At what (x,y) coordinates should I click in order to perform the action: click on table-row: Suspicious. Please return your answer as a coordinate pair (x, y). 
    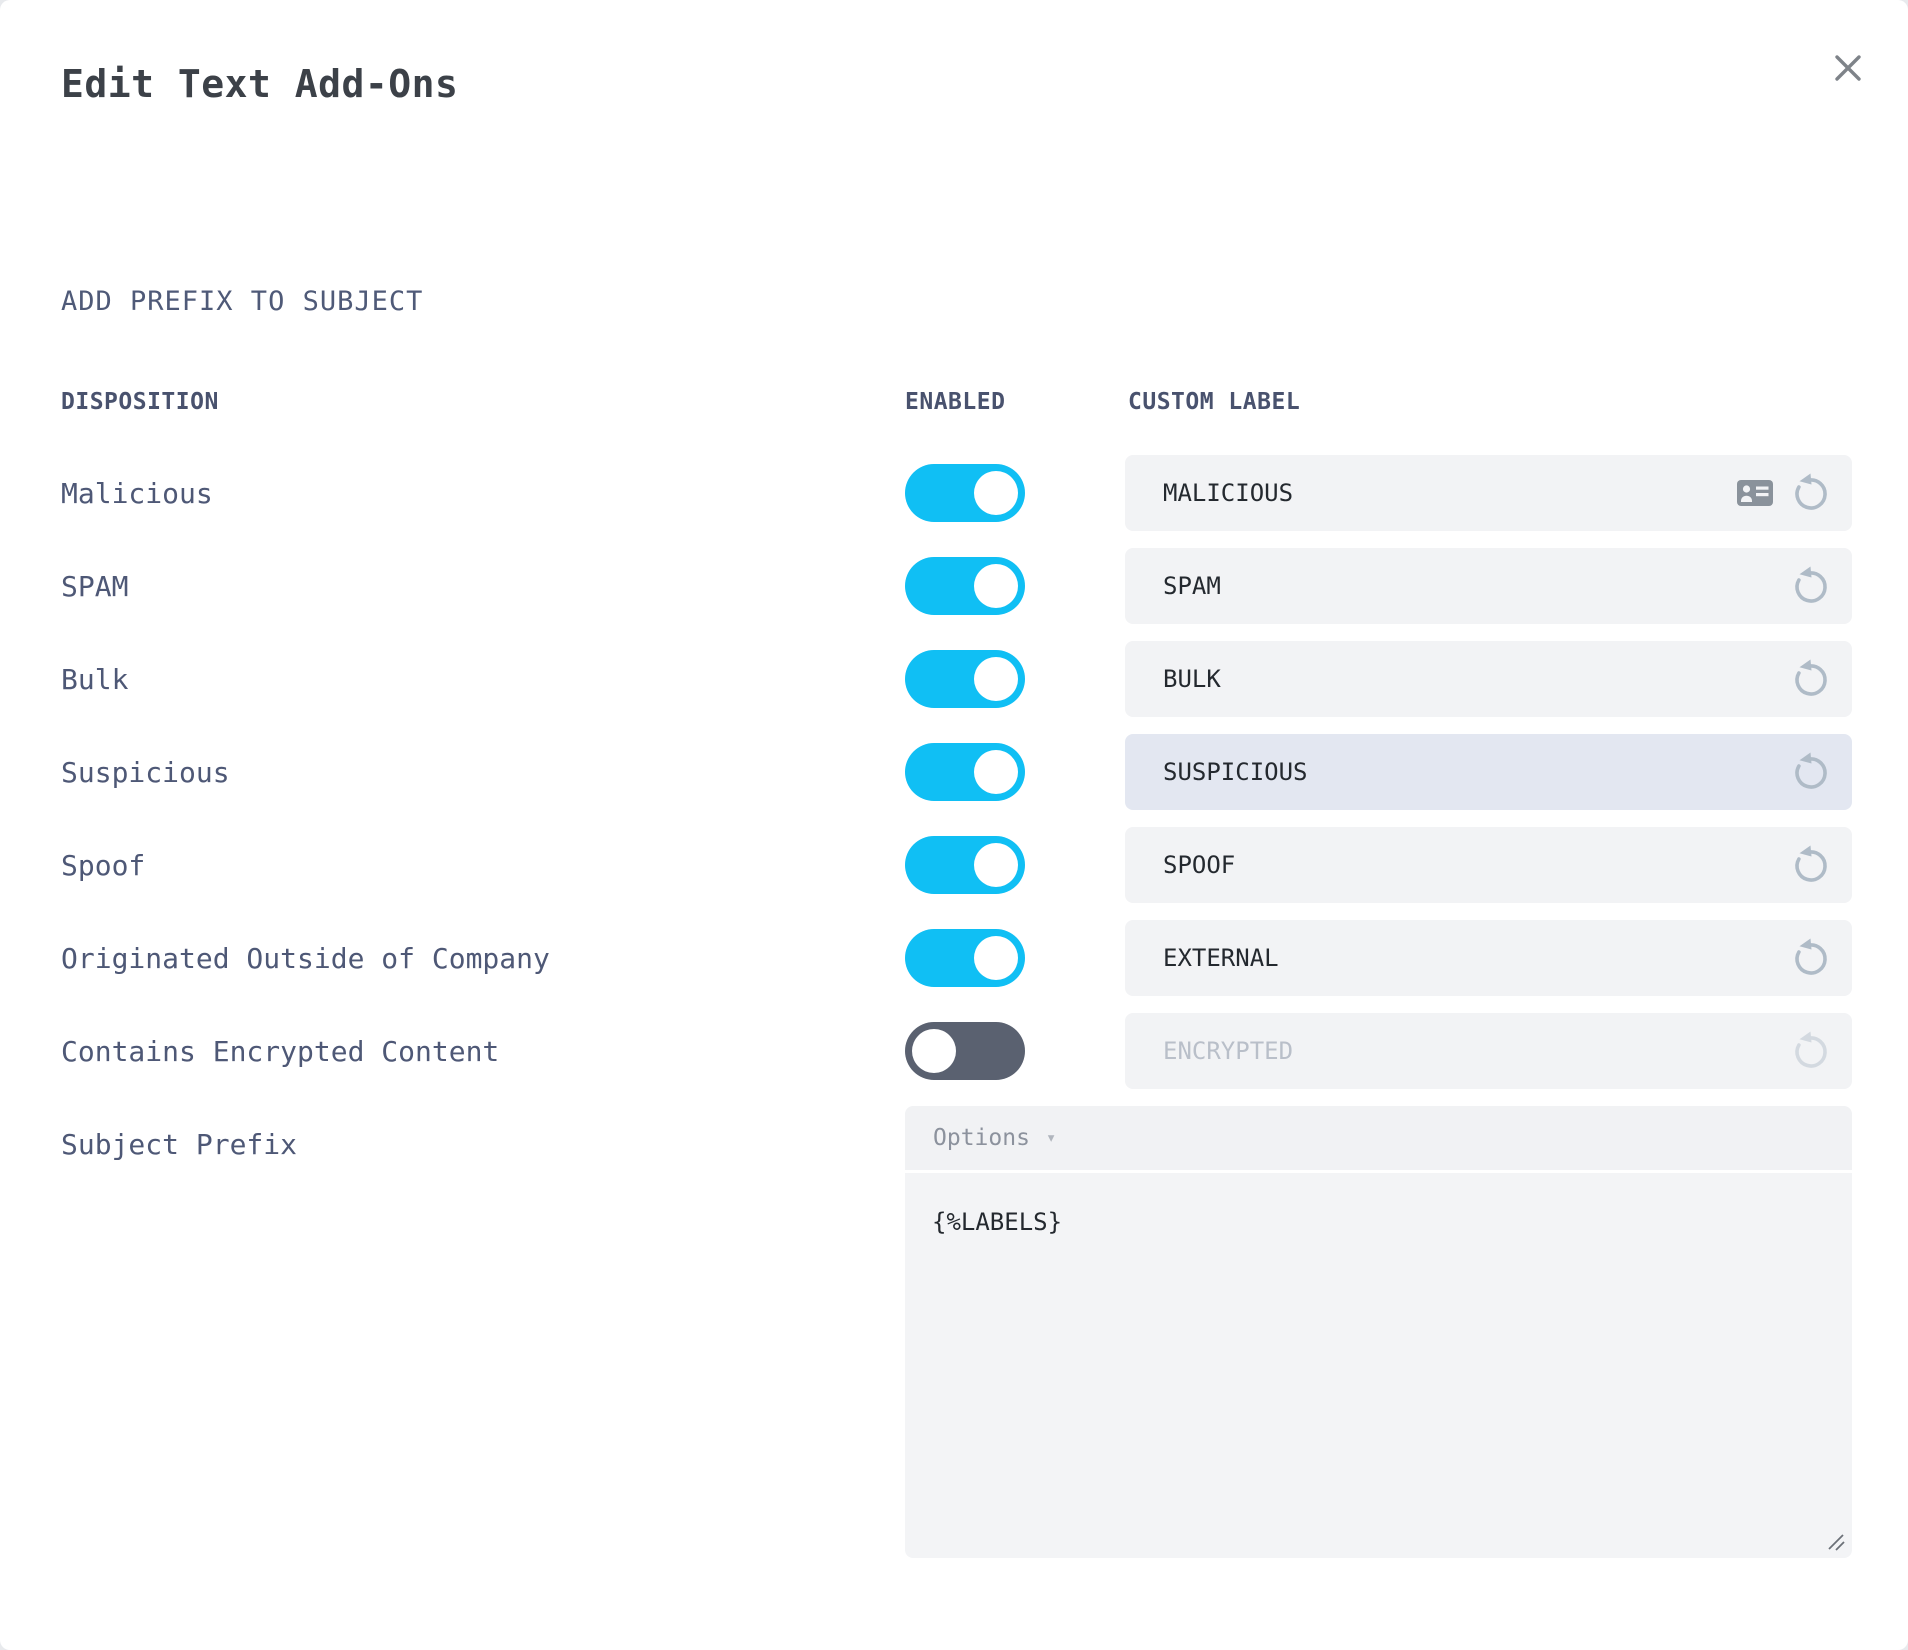
    Looking at the image, I should click on (954, 780).